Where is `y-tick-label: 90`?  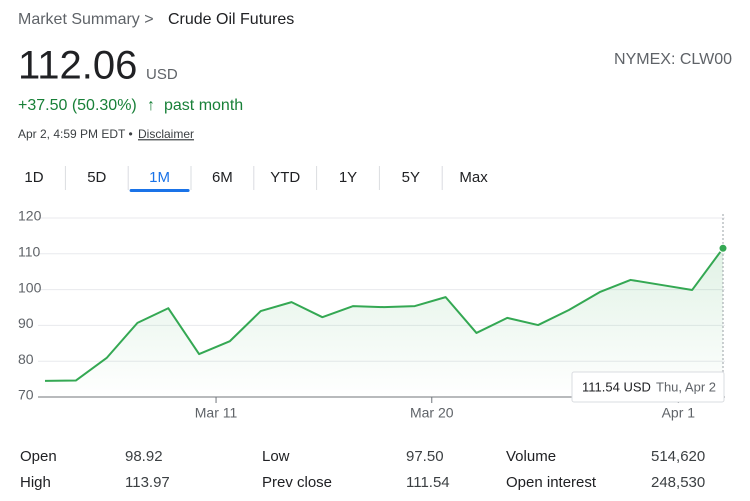 y-tick-label: 90 is located at coordinates (26, 323).